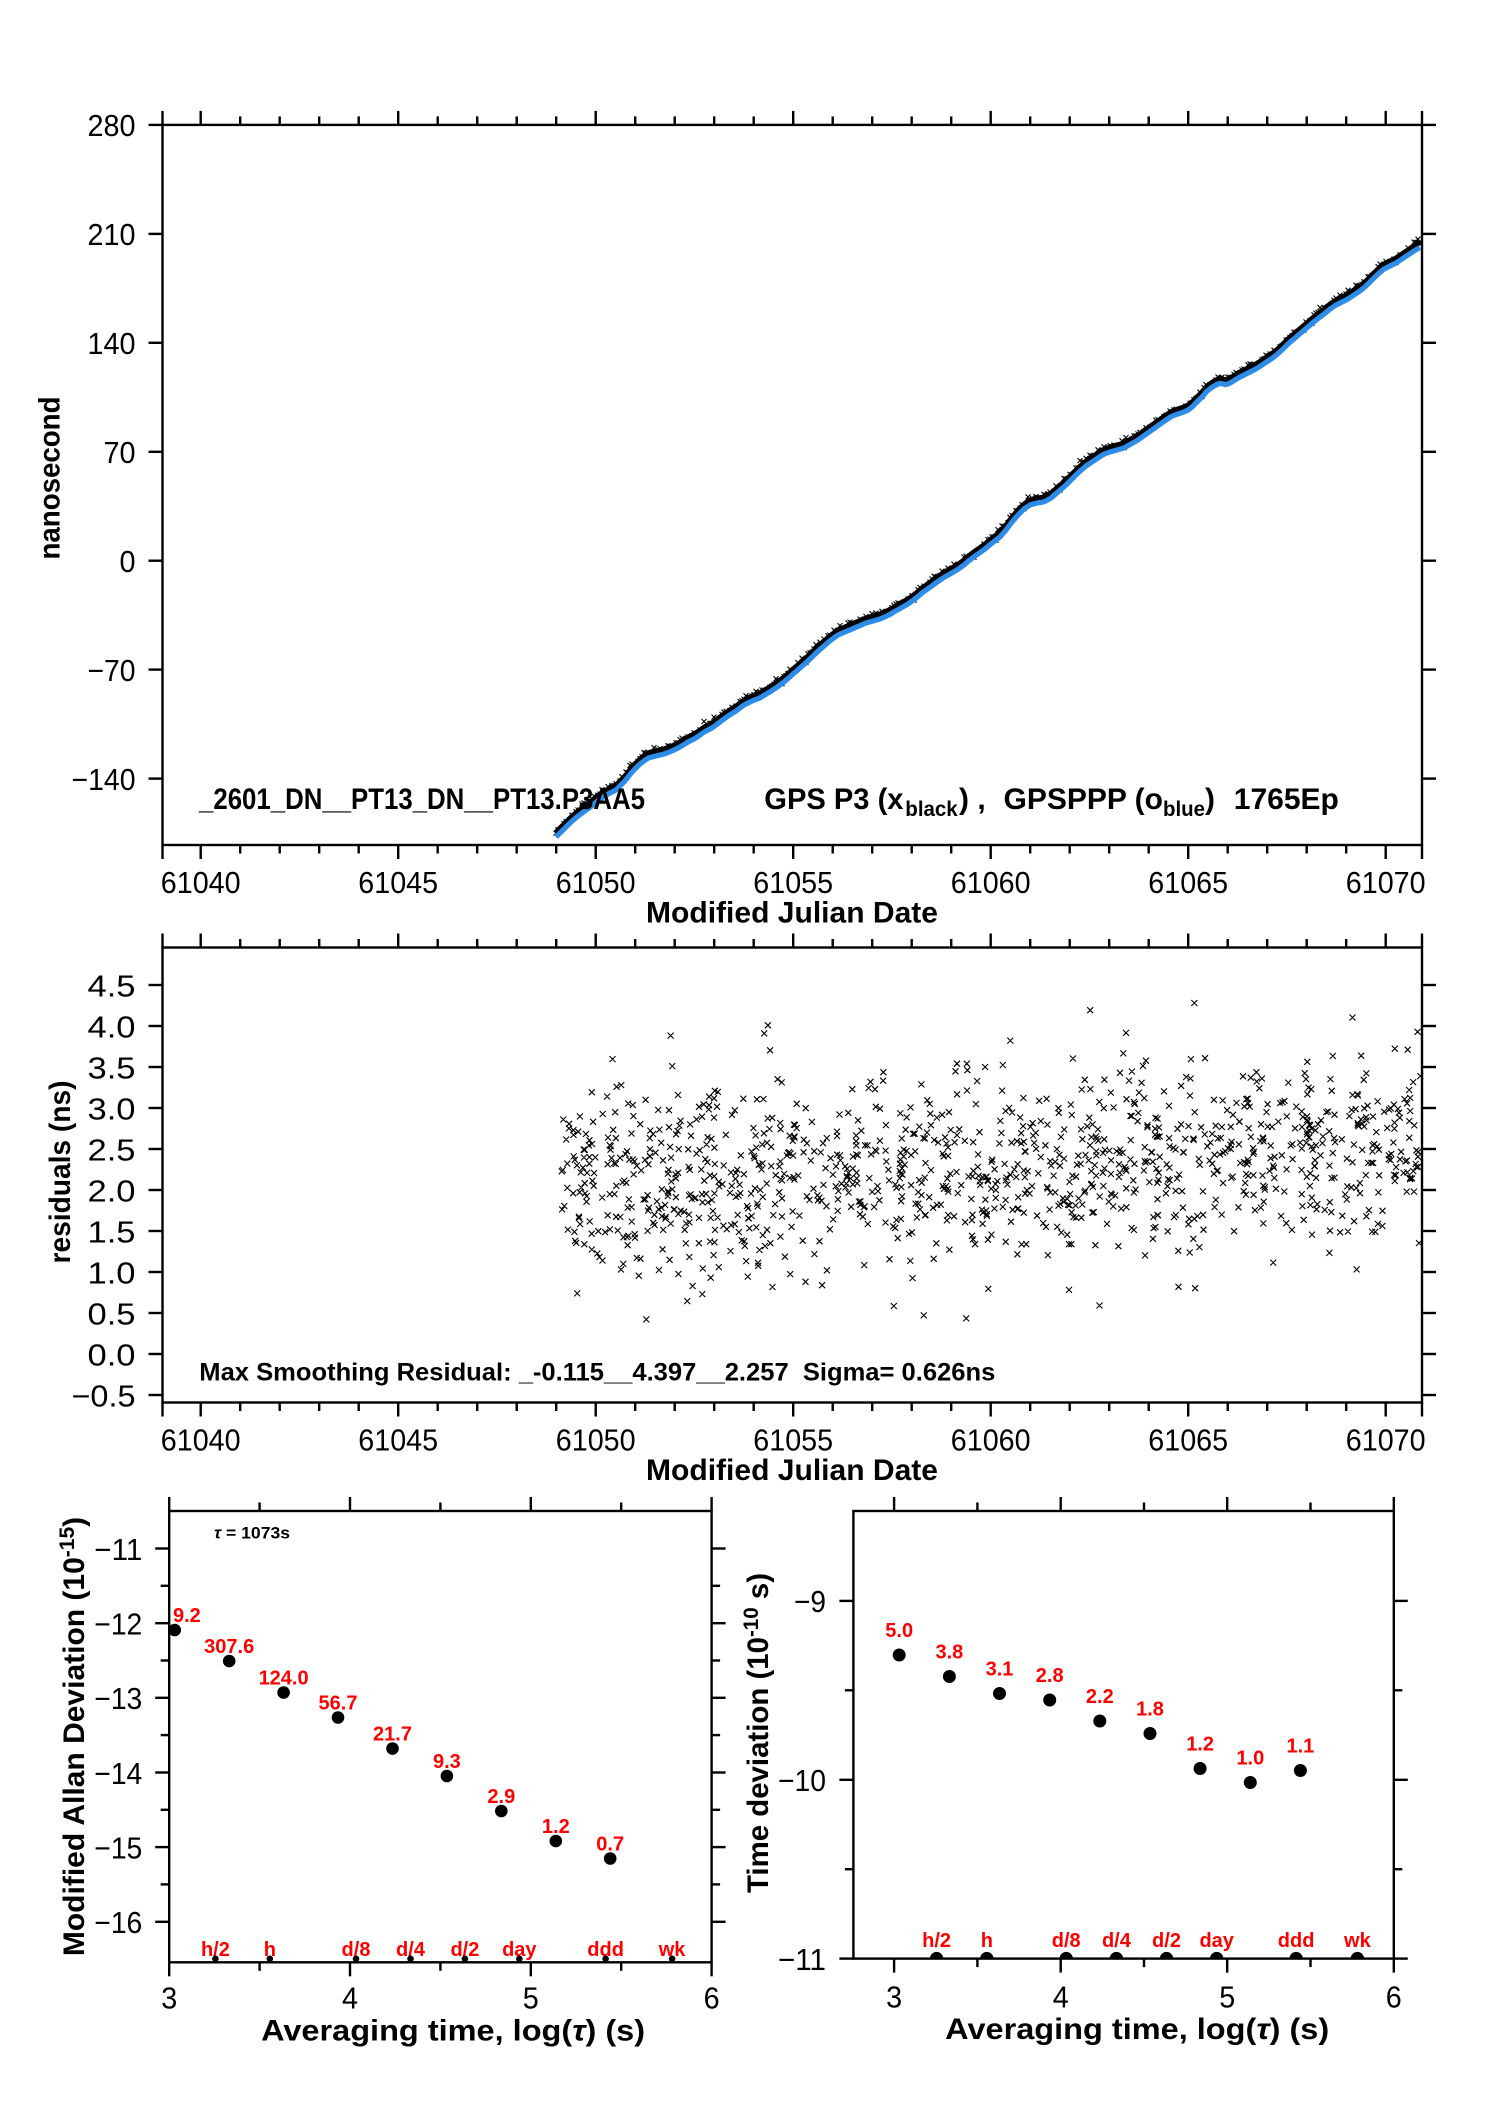 The height and width of the screenshot is (2110, 1488). Describe the element at coordinates (112, 1109) in the screenshot. I see `svg-text: 3.0` at that location.